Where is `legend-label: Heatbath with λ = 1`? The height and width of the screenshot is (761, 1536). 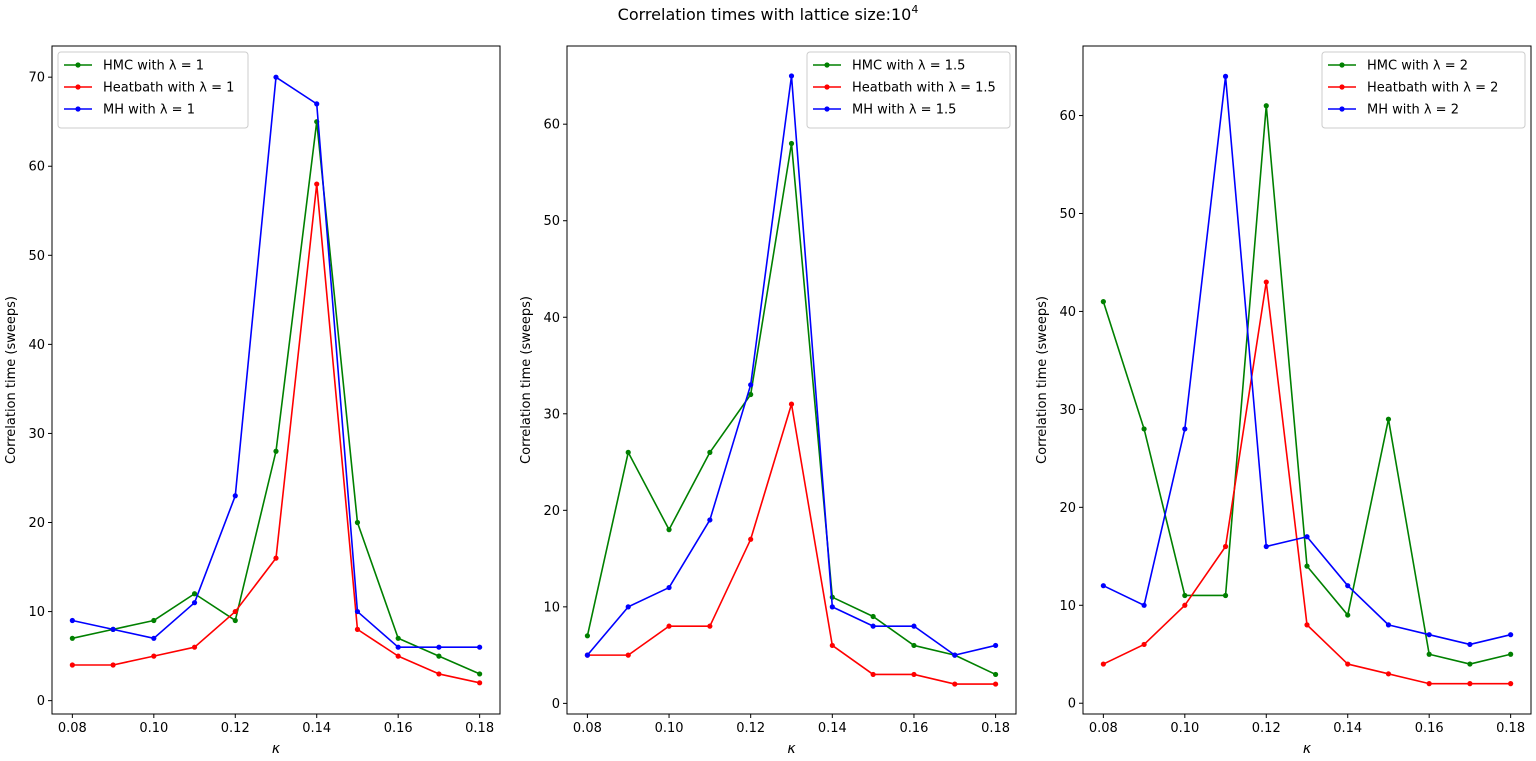 legend-label: Heatbath with λ = 1 is located at coordinates (168, 88).